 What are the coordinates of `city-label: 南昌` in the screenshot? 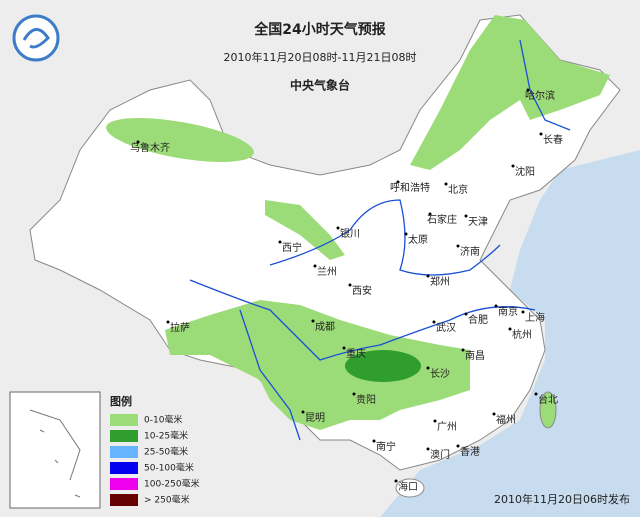 It's located at (475, 355).